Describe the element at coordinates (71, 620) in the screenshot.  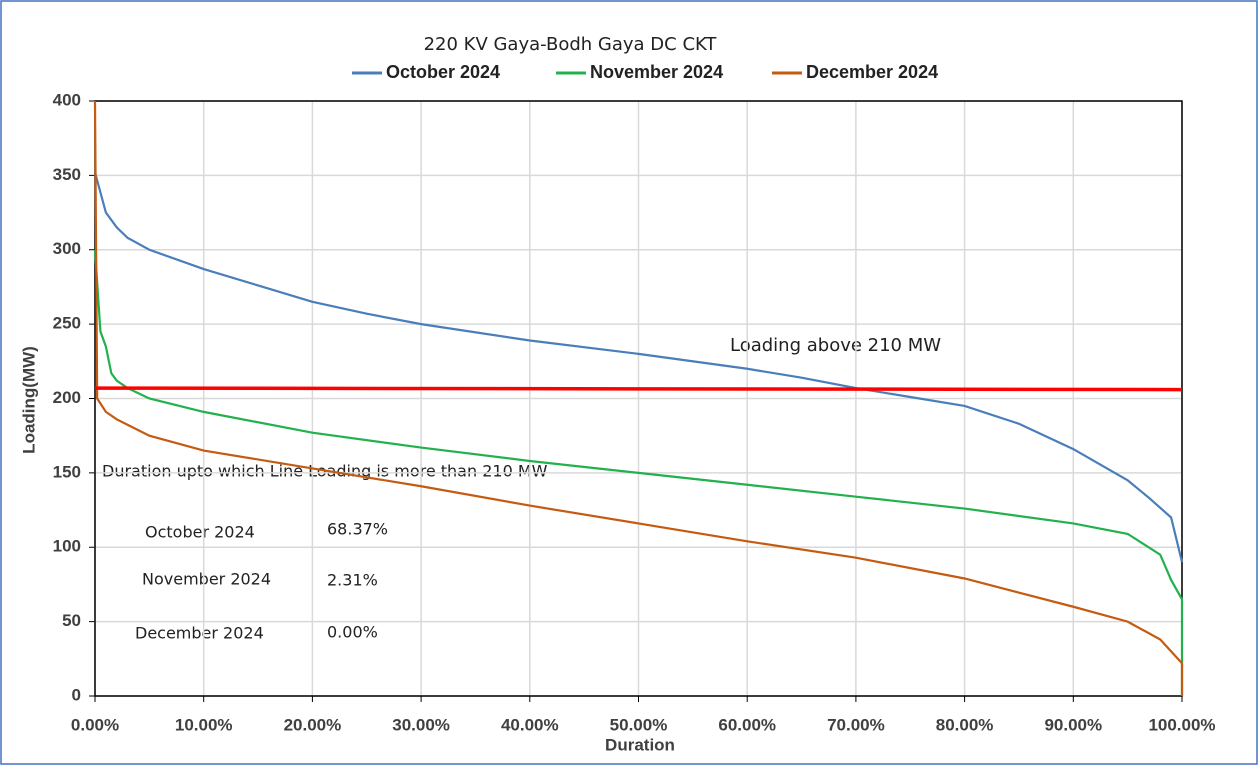
I see `y-tick-label: 50` at that location.